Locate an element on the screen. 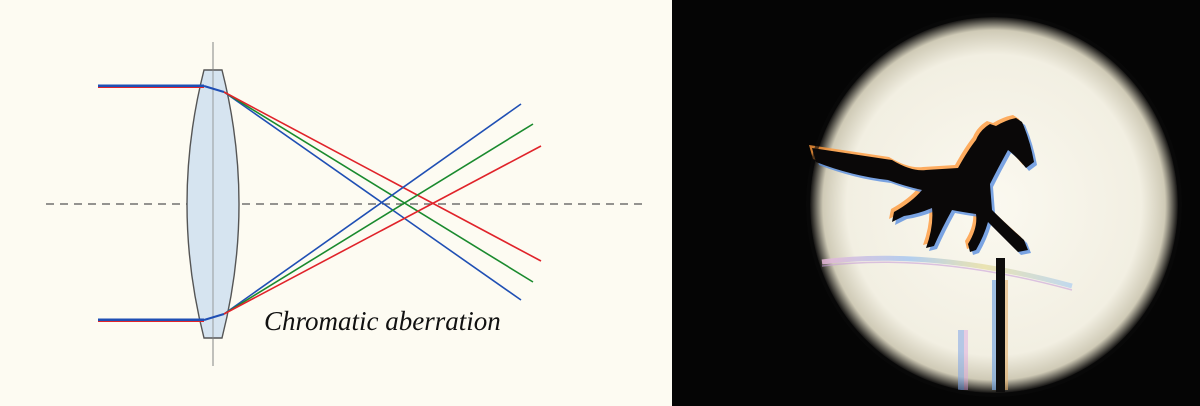 This screenshot has height=406, width=1200. rainbow-fringe is located at coordinates (947, 272).